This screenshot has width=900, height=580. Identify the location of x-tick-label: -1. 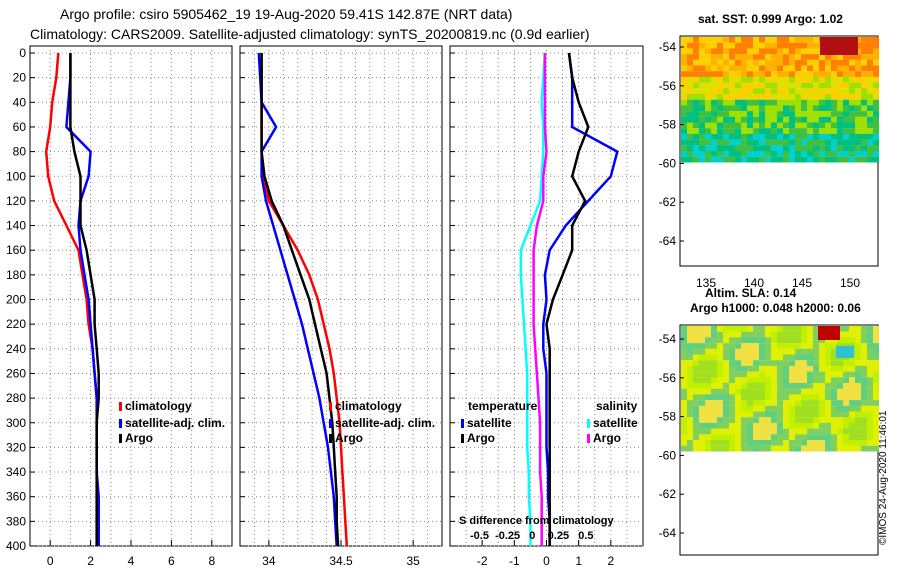
(514, 561).